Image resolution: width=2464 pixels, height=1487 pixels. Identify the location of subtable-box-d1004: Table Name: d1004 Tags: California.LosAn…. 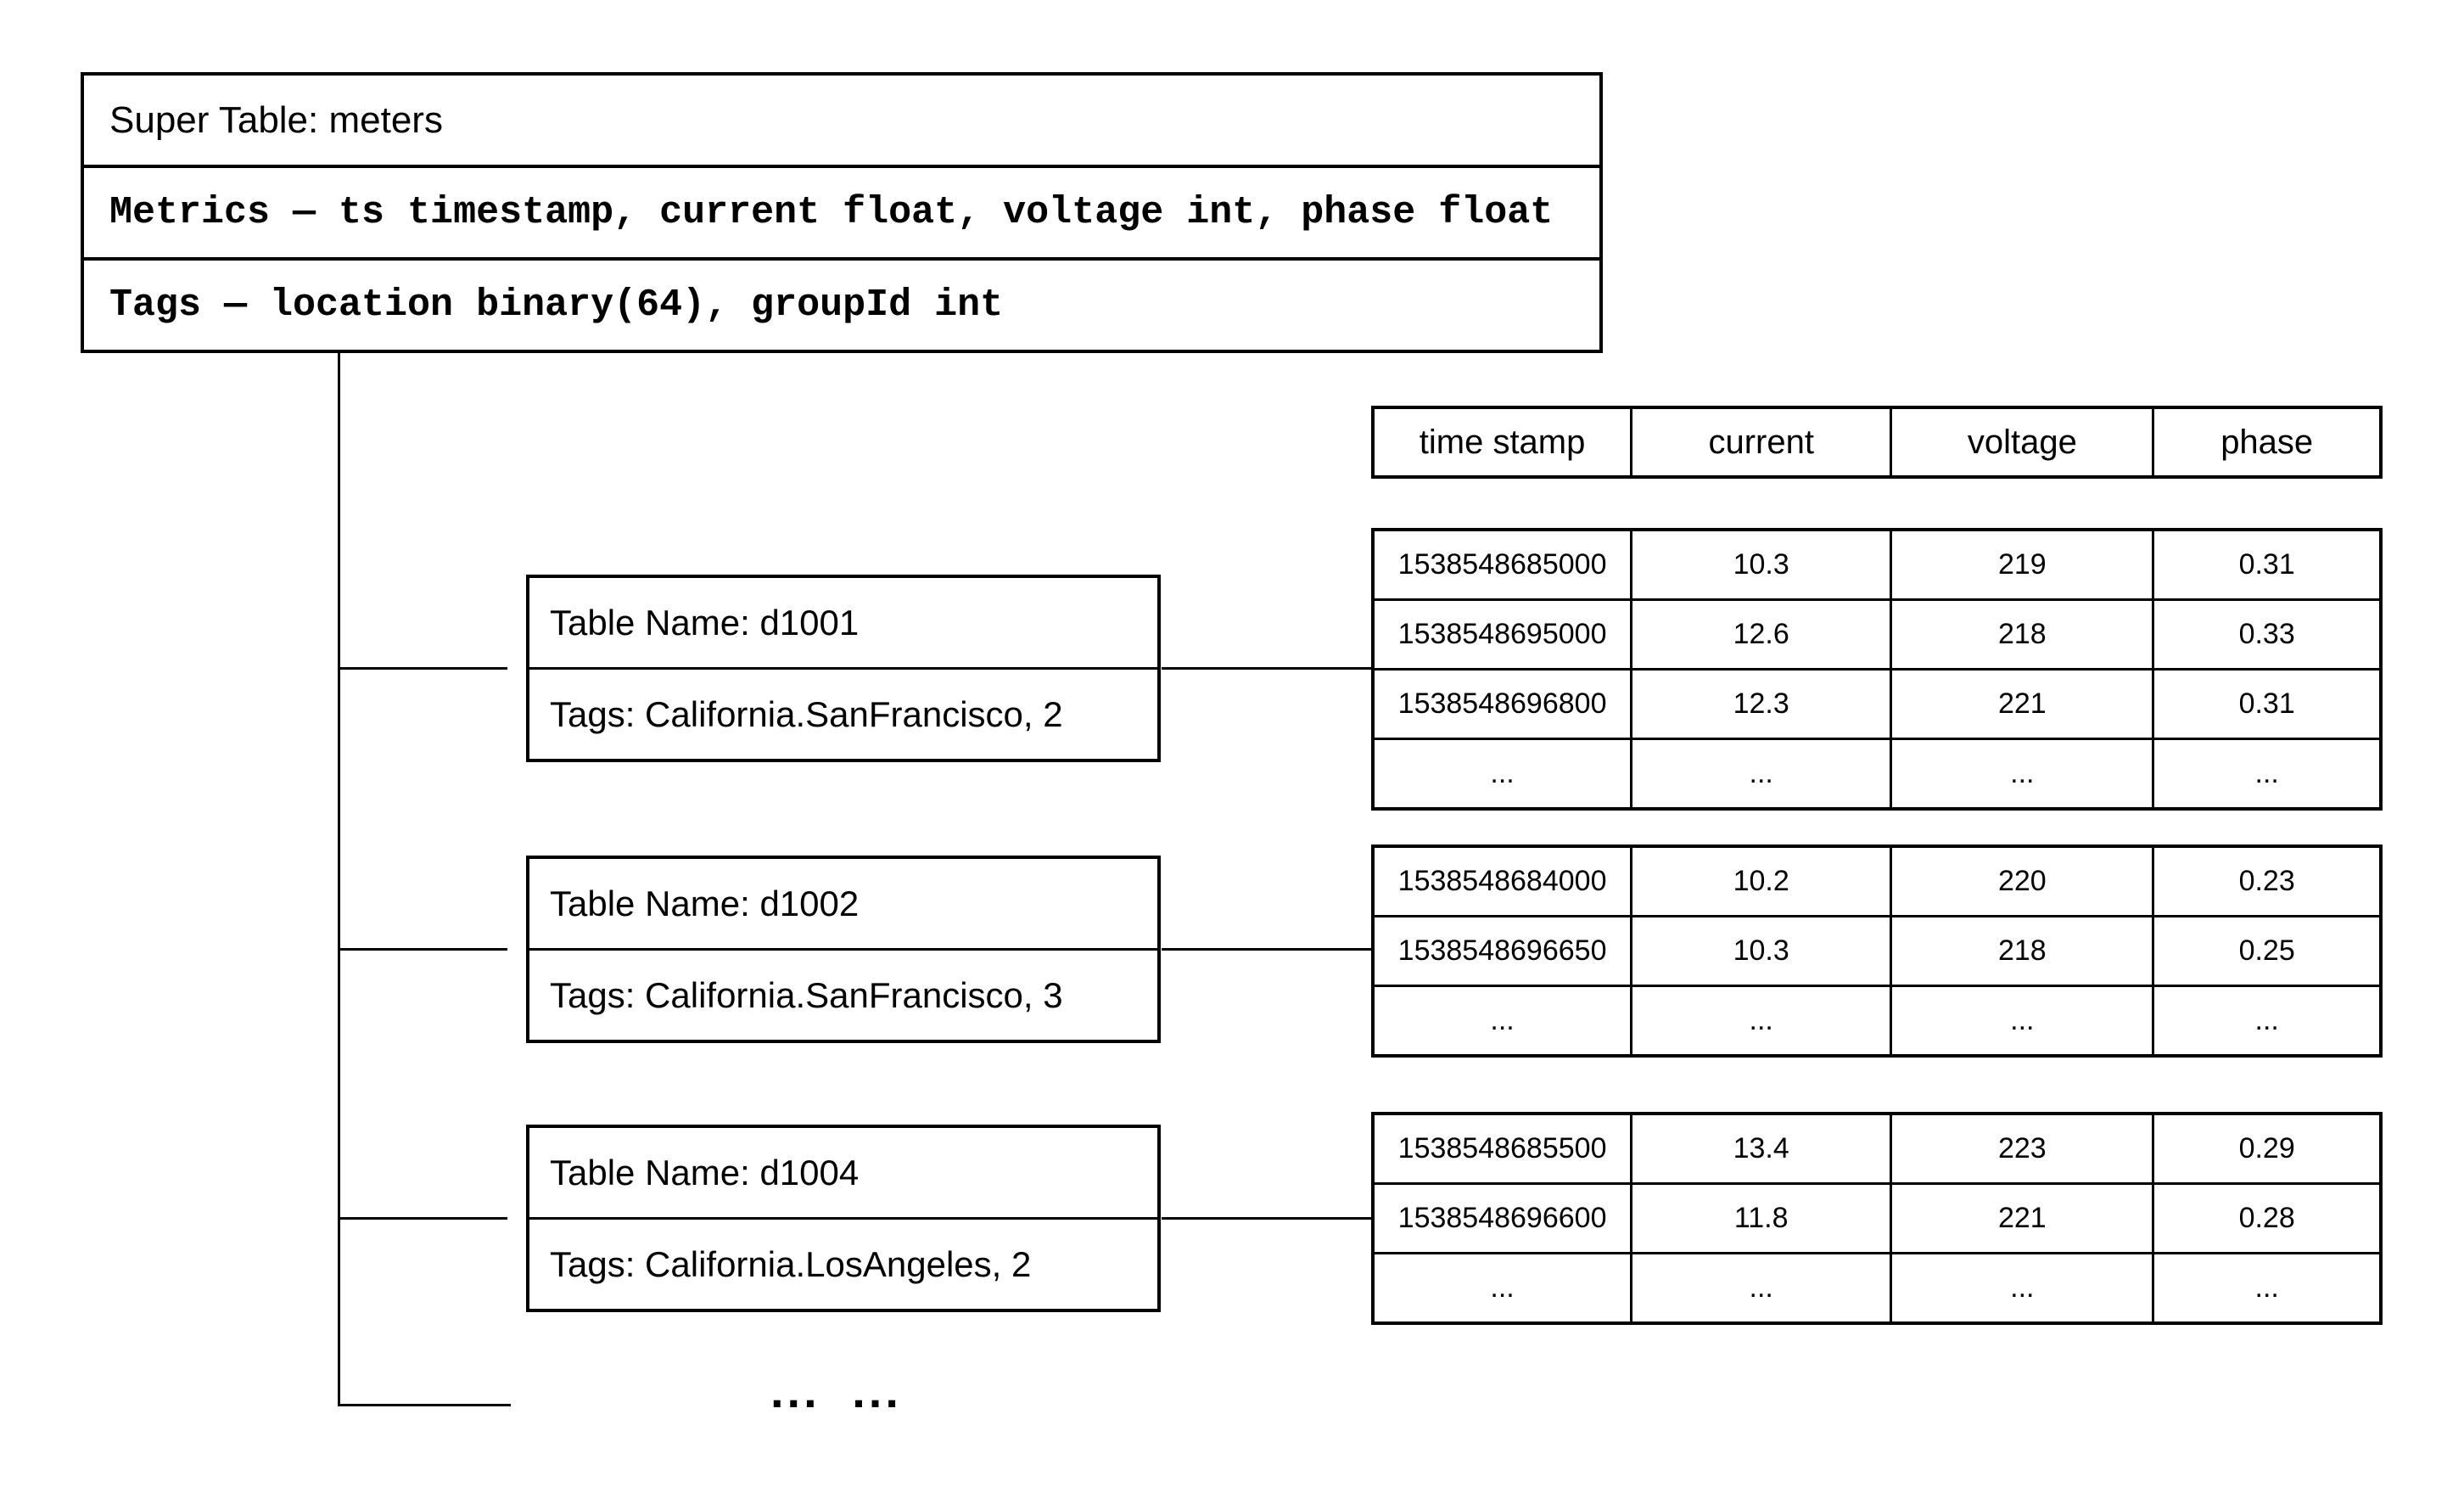
(843, 1218).